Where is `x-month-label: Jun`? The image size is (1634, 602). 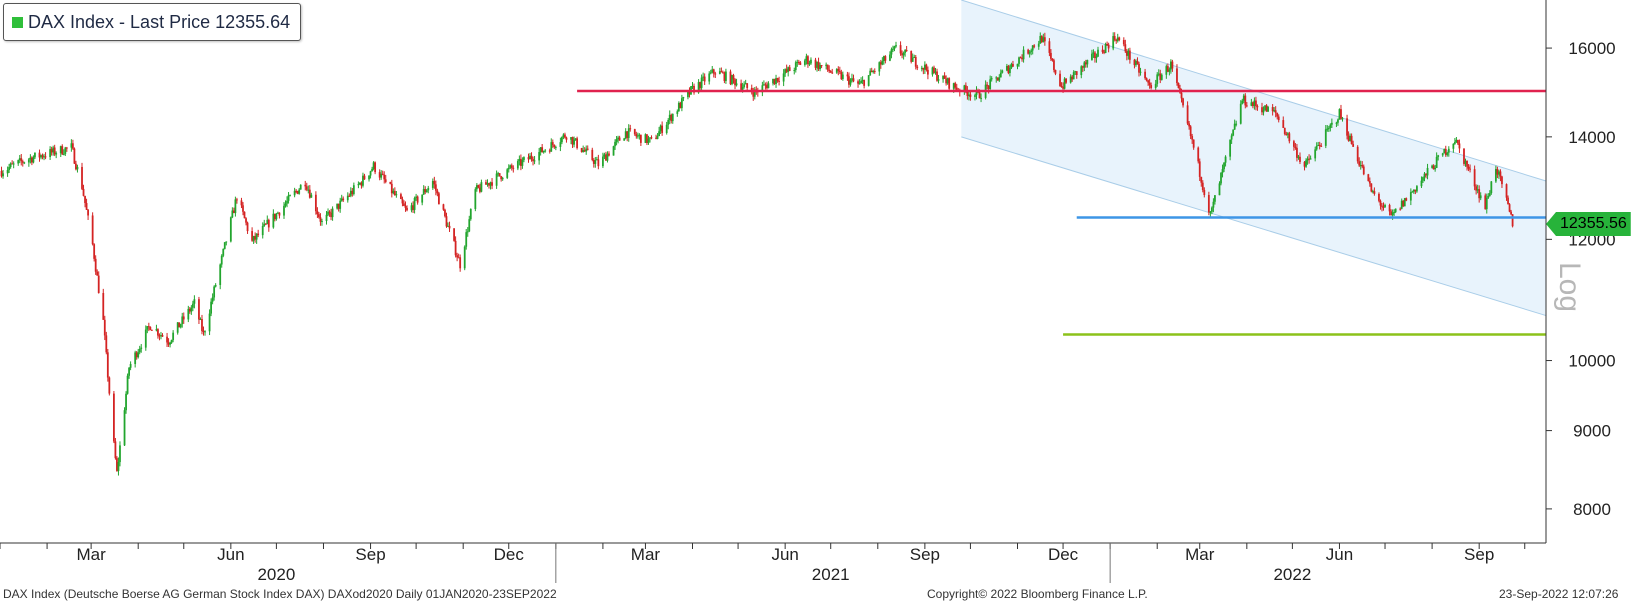 x-month-label: Jun is located at coordinates (1339, 554).